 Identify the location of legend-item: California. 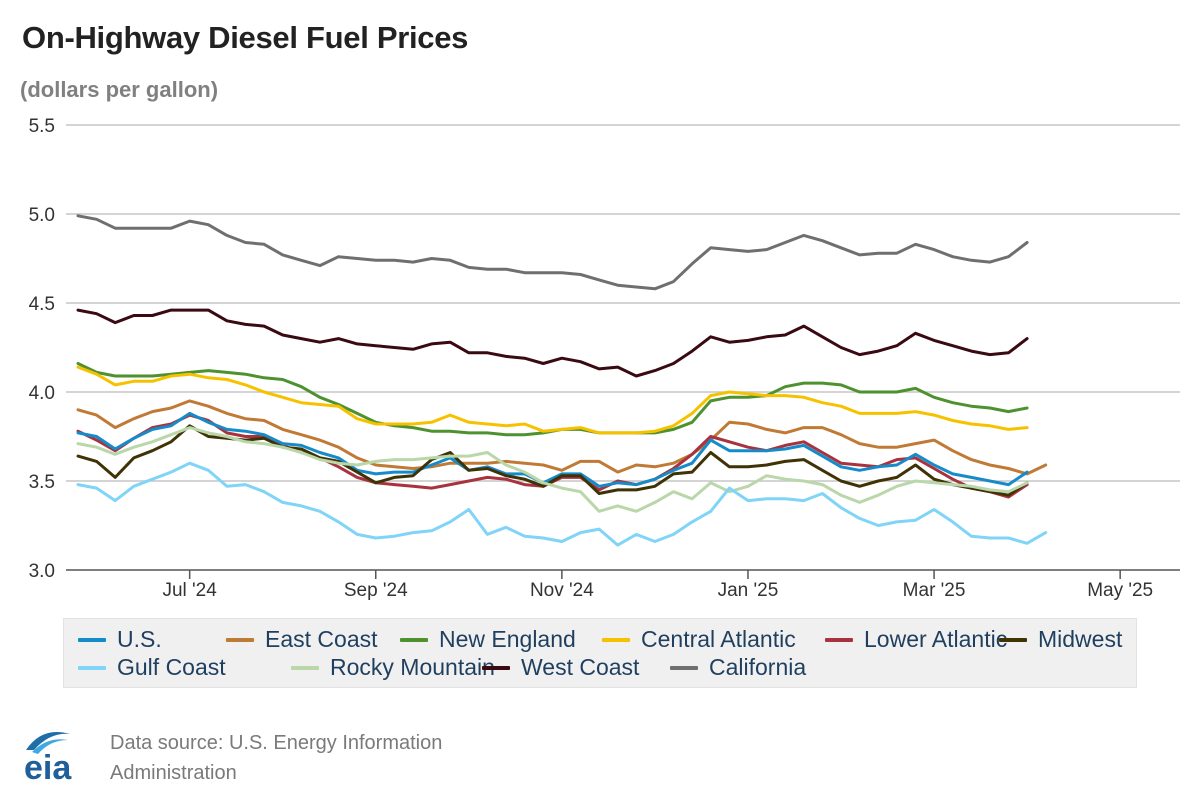
(738, 667).